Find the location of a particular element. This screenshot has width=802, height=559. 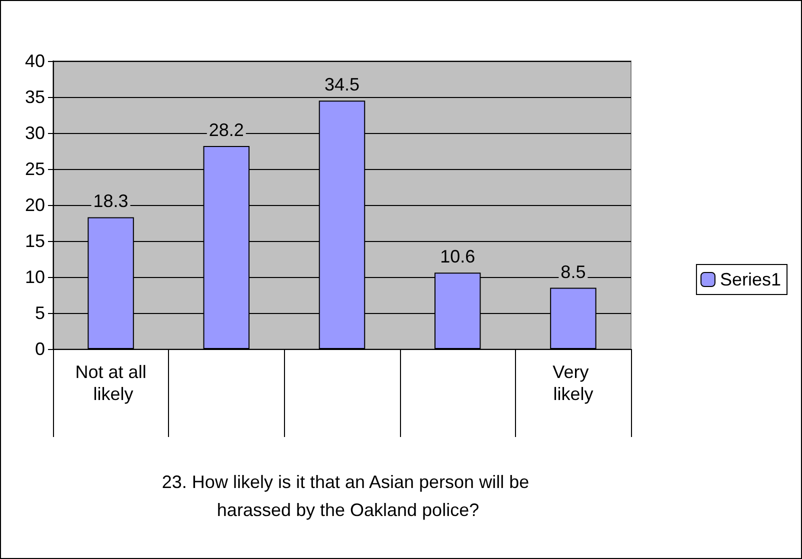

data-label: 34.5 is located at coordinates (342, 84).